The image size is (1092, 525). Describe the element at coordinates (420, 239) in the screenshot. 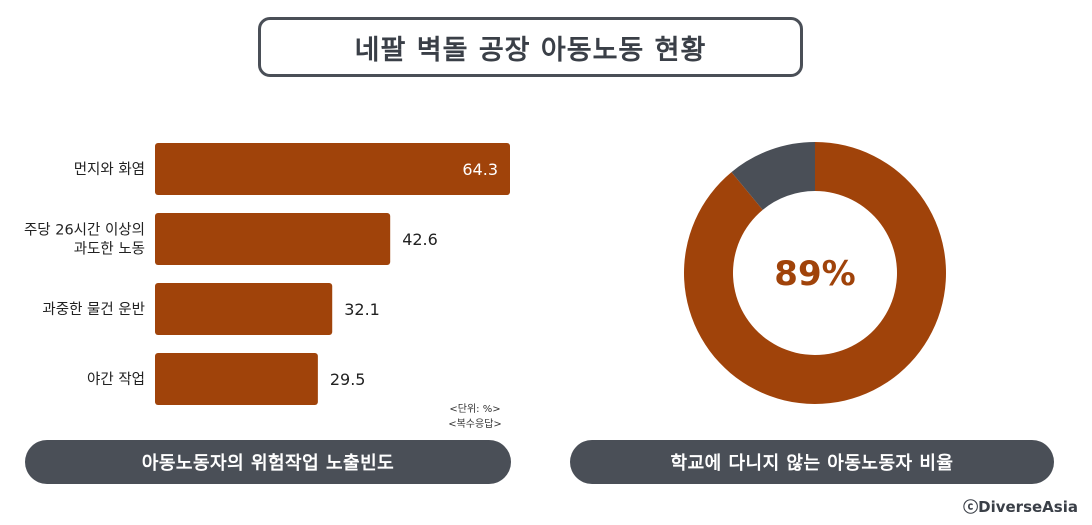

I see `value-label-1: 42.6` at that location.